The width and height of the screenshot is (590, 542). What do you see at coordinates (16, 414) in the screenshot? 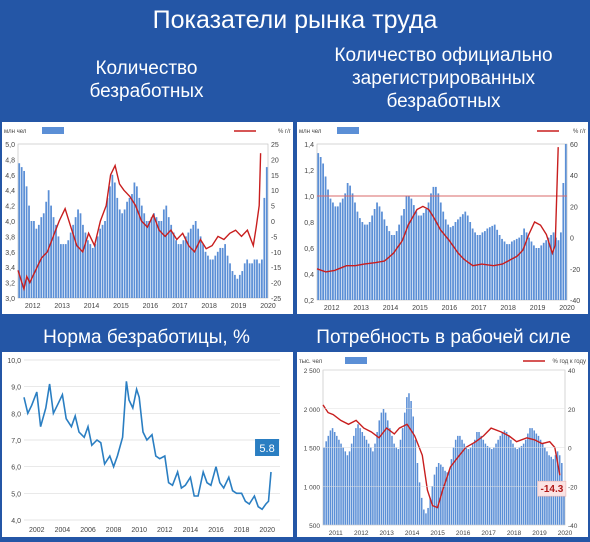
I see `y-tick-label: 8,0` at bounding box center [16, 414].